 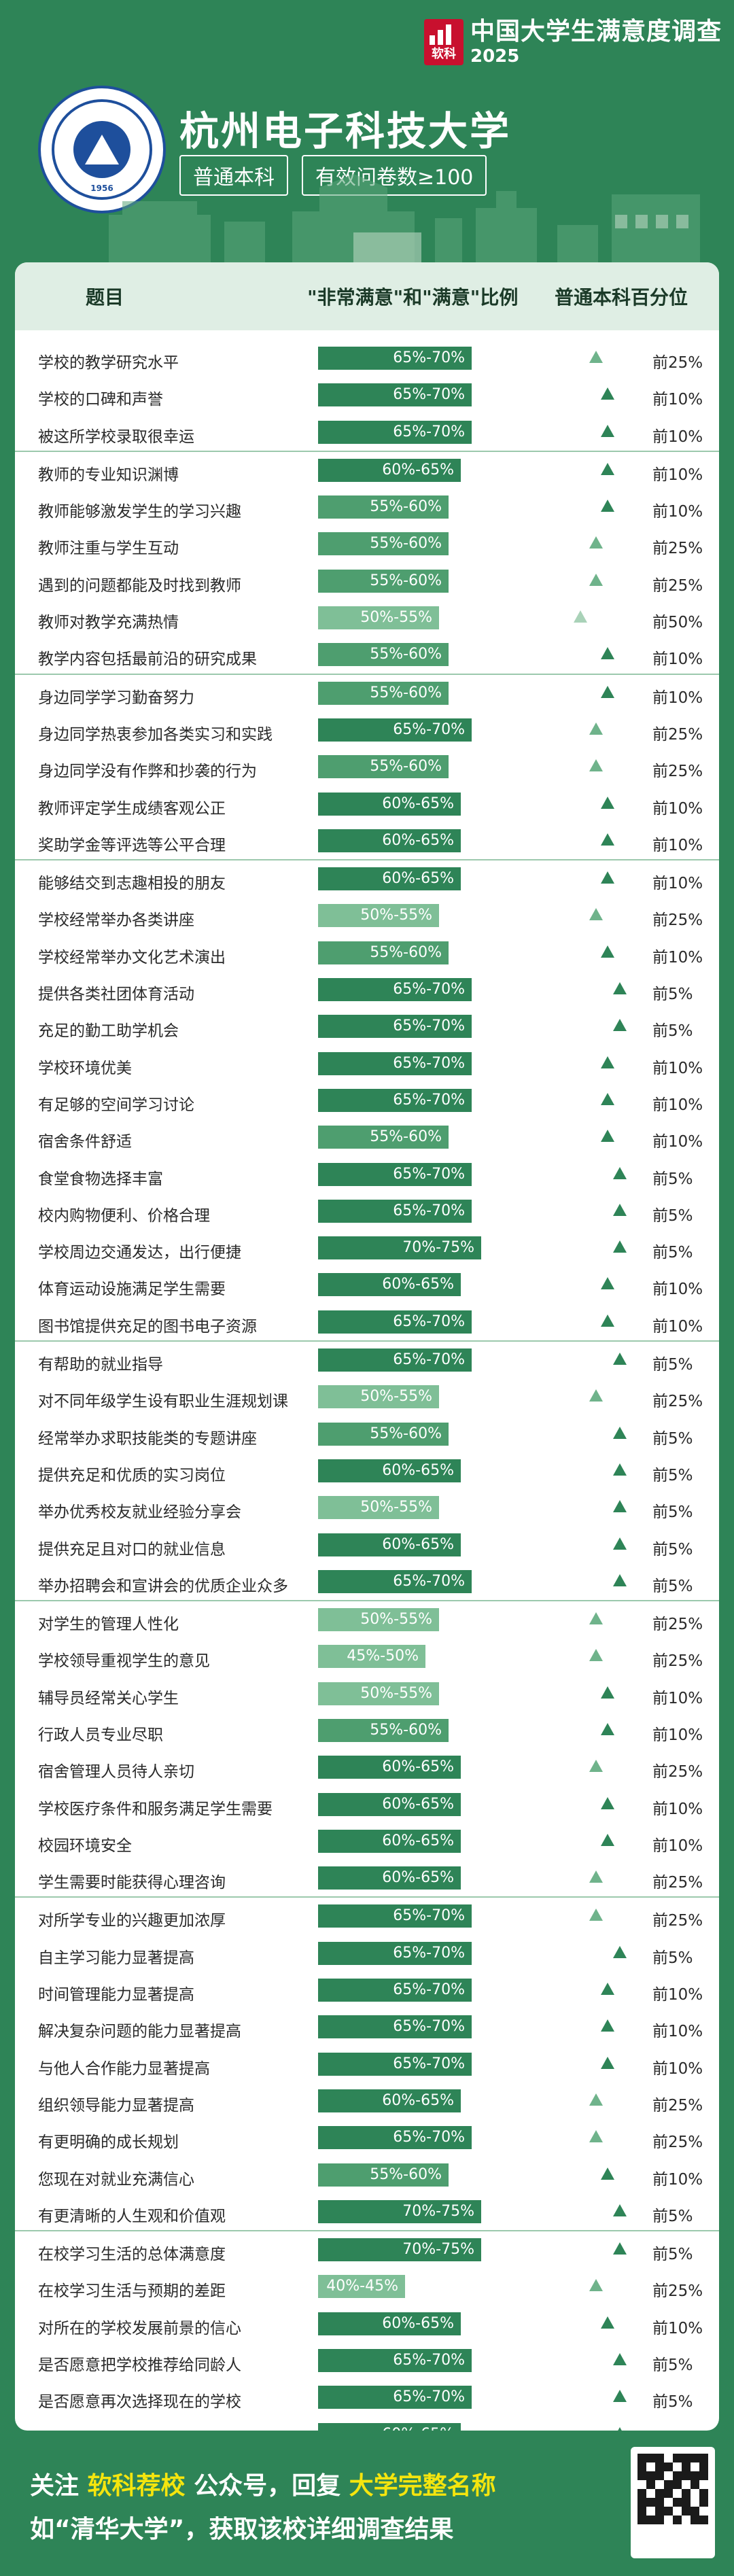 I want to click on row-label: 学校的教学研究水平, so click(x=108, y=363).